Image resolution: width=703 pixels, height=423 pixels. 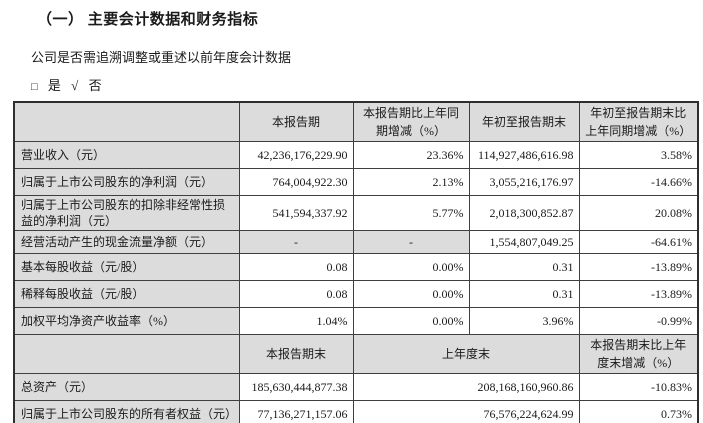 What do you see at coordinates (126, 387) in the screenshot?
I see `metric-label: 总资产（元）` at bounding box center [126, 387].